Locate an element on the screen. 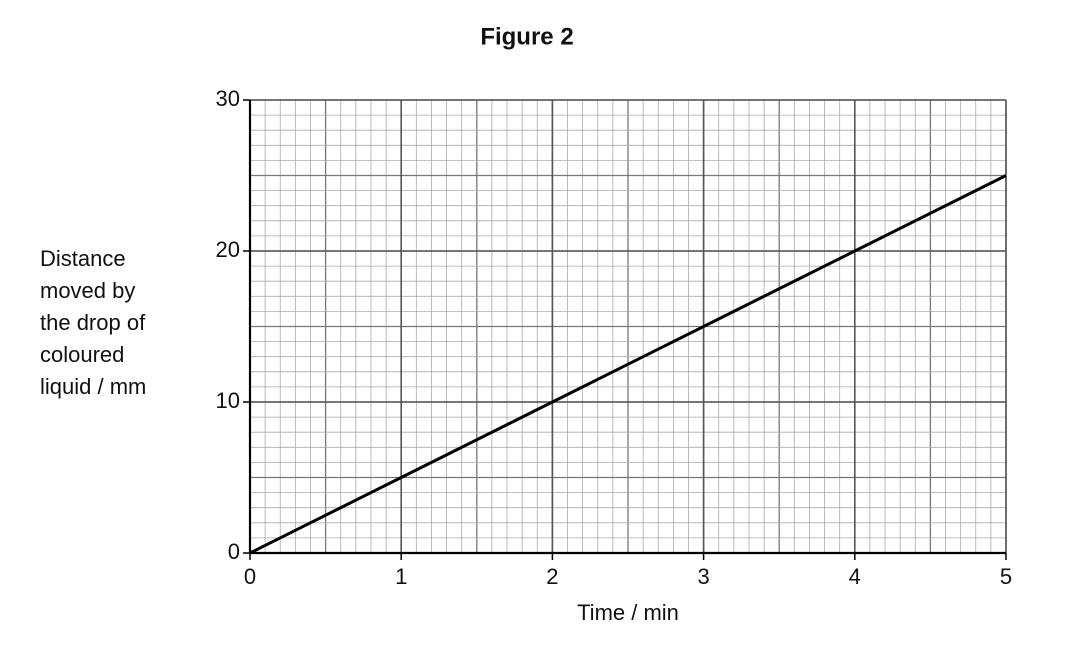 The image size is (1080, 650). x-tick-label: 0 is located at coordinates (250, 576).